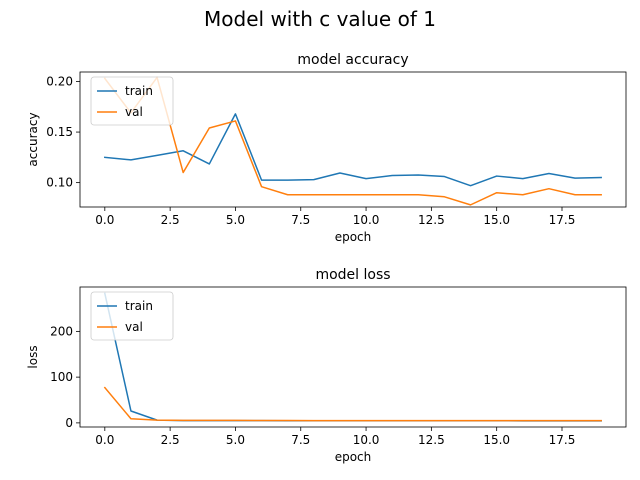 This screenshot has height=480, width=640. What do you see at coordinates (104, 220) in the screenshot?
I see `chart-1-xtick-label: 0.0` at bounding box center [104, 220].